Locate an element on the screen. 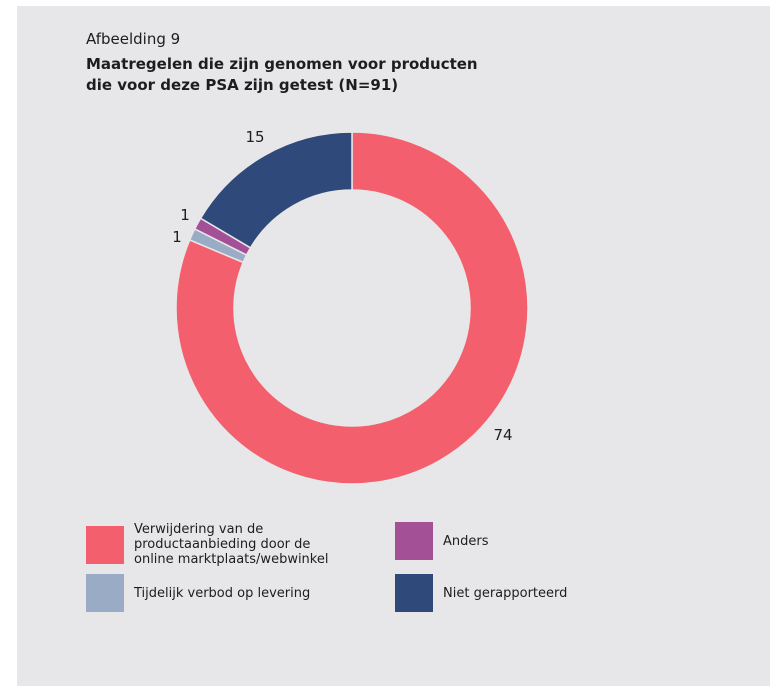 This screenshot has width=777, height=693. slice-value-label: 74 is located at coordinates (502, 435).